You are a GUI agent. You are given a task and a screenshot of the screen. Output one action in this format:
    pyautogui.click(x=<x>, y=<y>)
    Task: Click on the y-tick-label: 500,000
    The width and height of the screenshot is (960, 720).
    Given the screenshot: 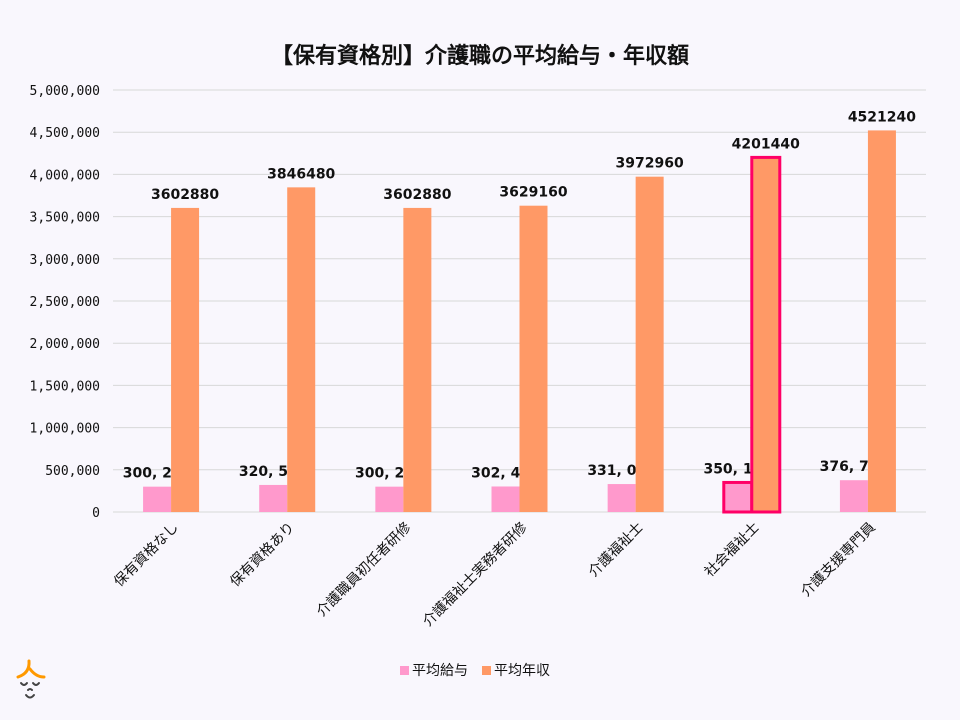 What is the action you would take?
    pyautogui.click(x=72, y=471)
    